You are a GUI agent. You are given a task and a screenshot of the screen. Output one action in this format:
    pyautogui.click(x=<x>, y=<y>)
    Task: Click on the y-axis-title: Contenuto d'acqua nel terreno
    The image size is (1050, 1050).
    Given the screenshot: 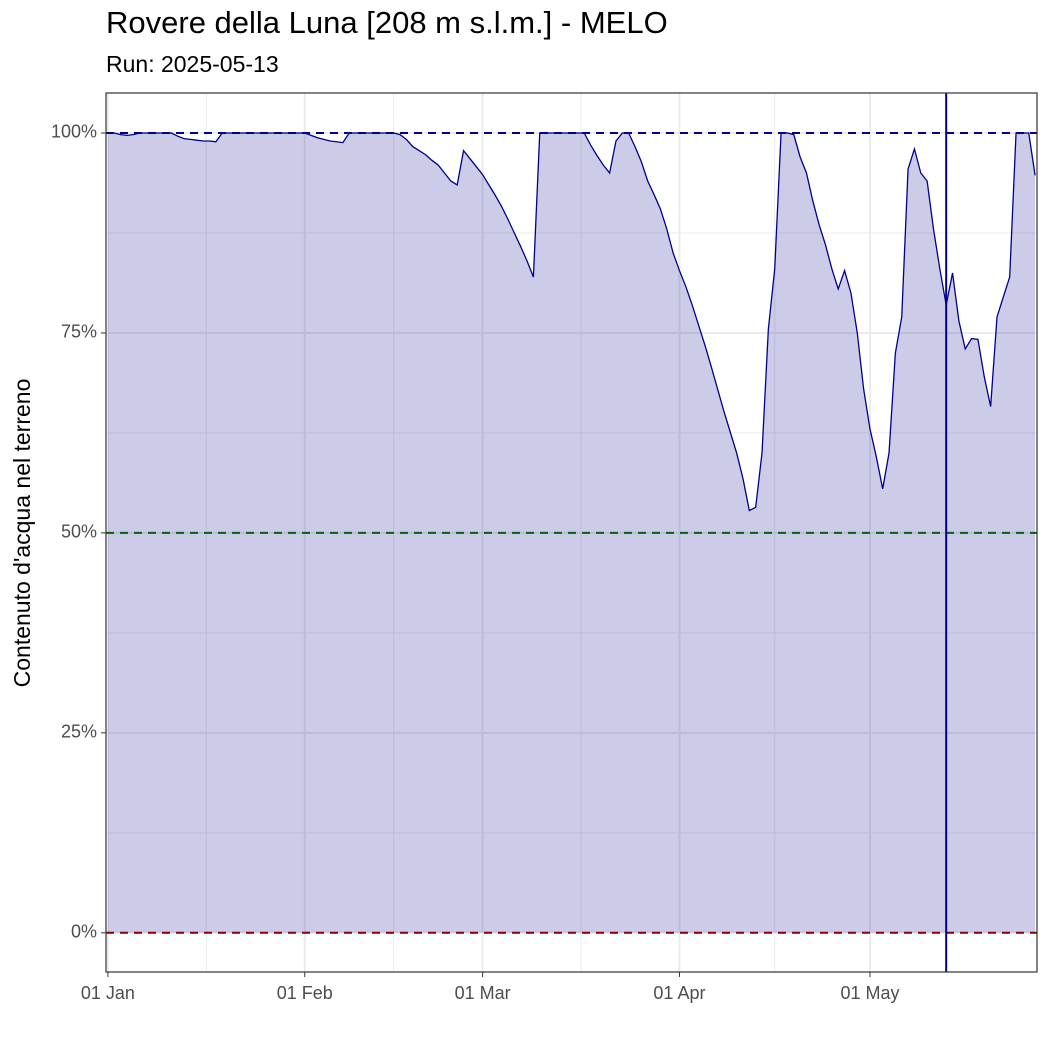 What is the action you would take?
    pyautogui.click(x=22, y=533)
    